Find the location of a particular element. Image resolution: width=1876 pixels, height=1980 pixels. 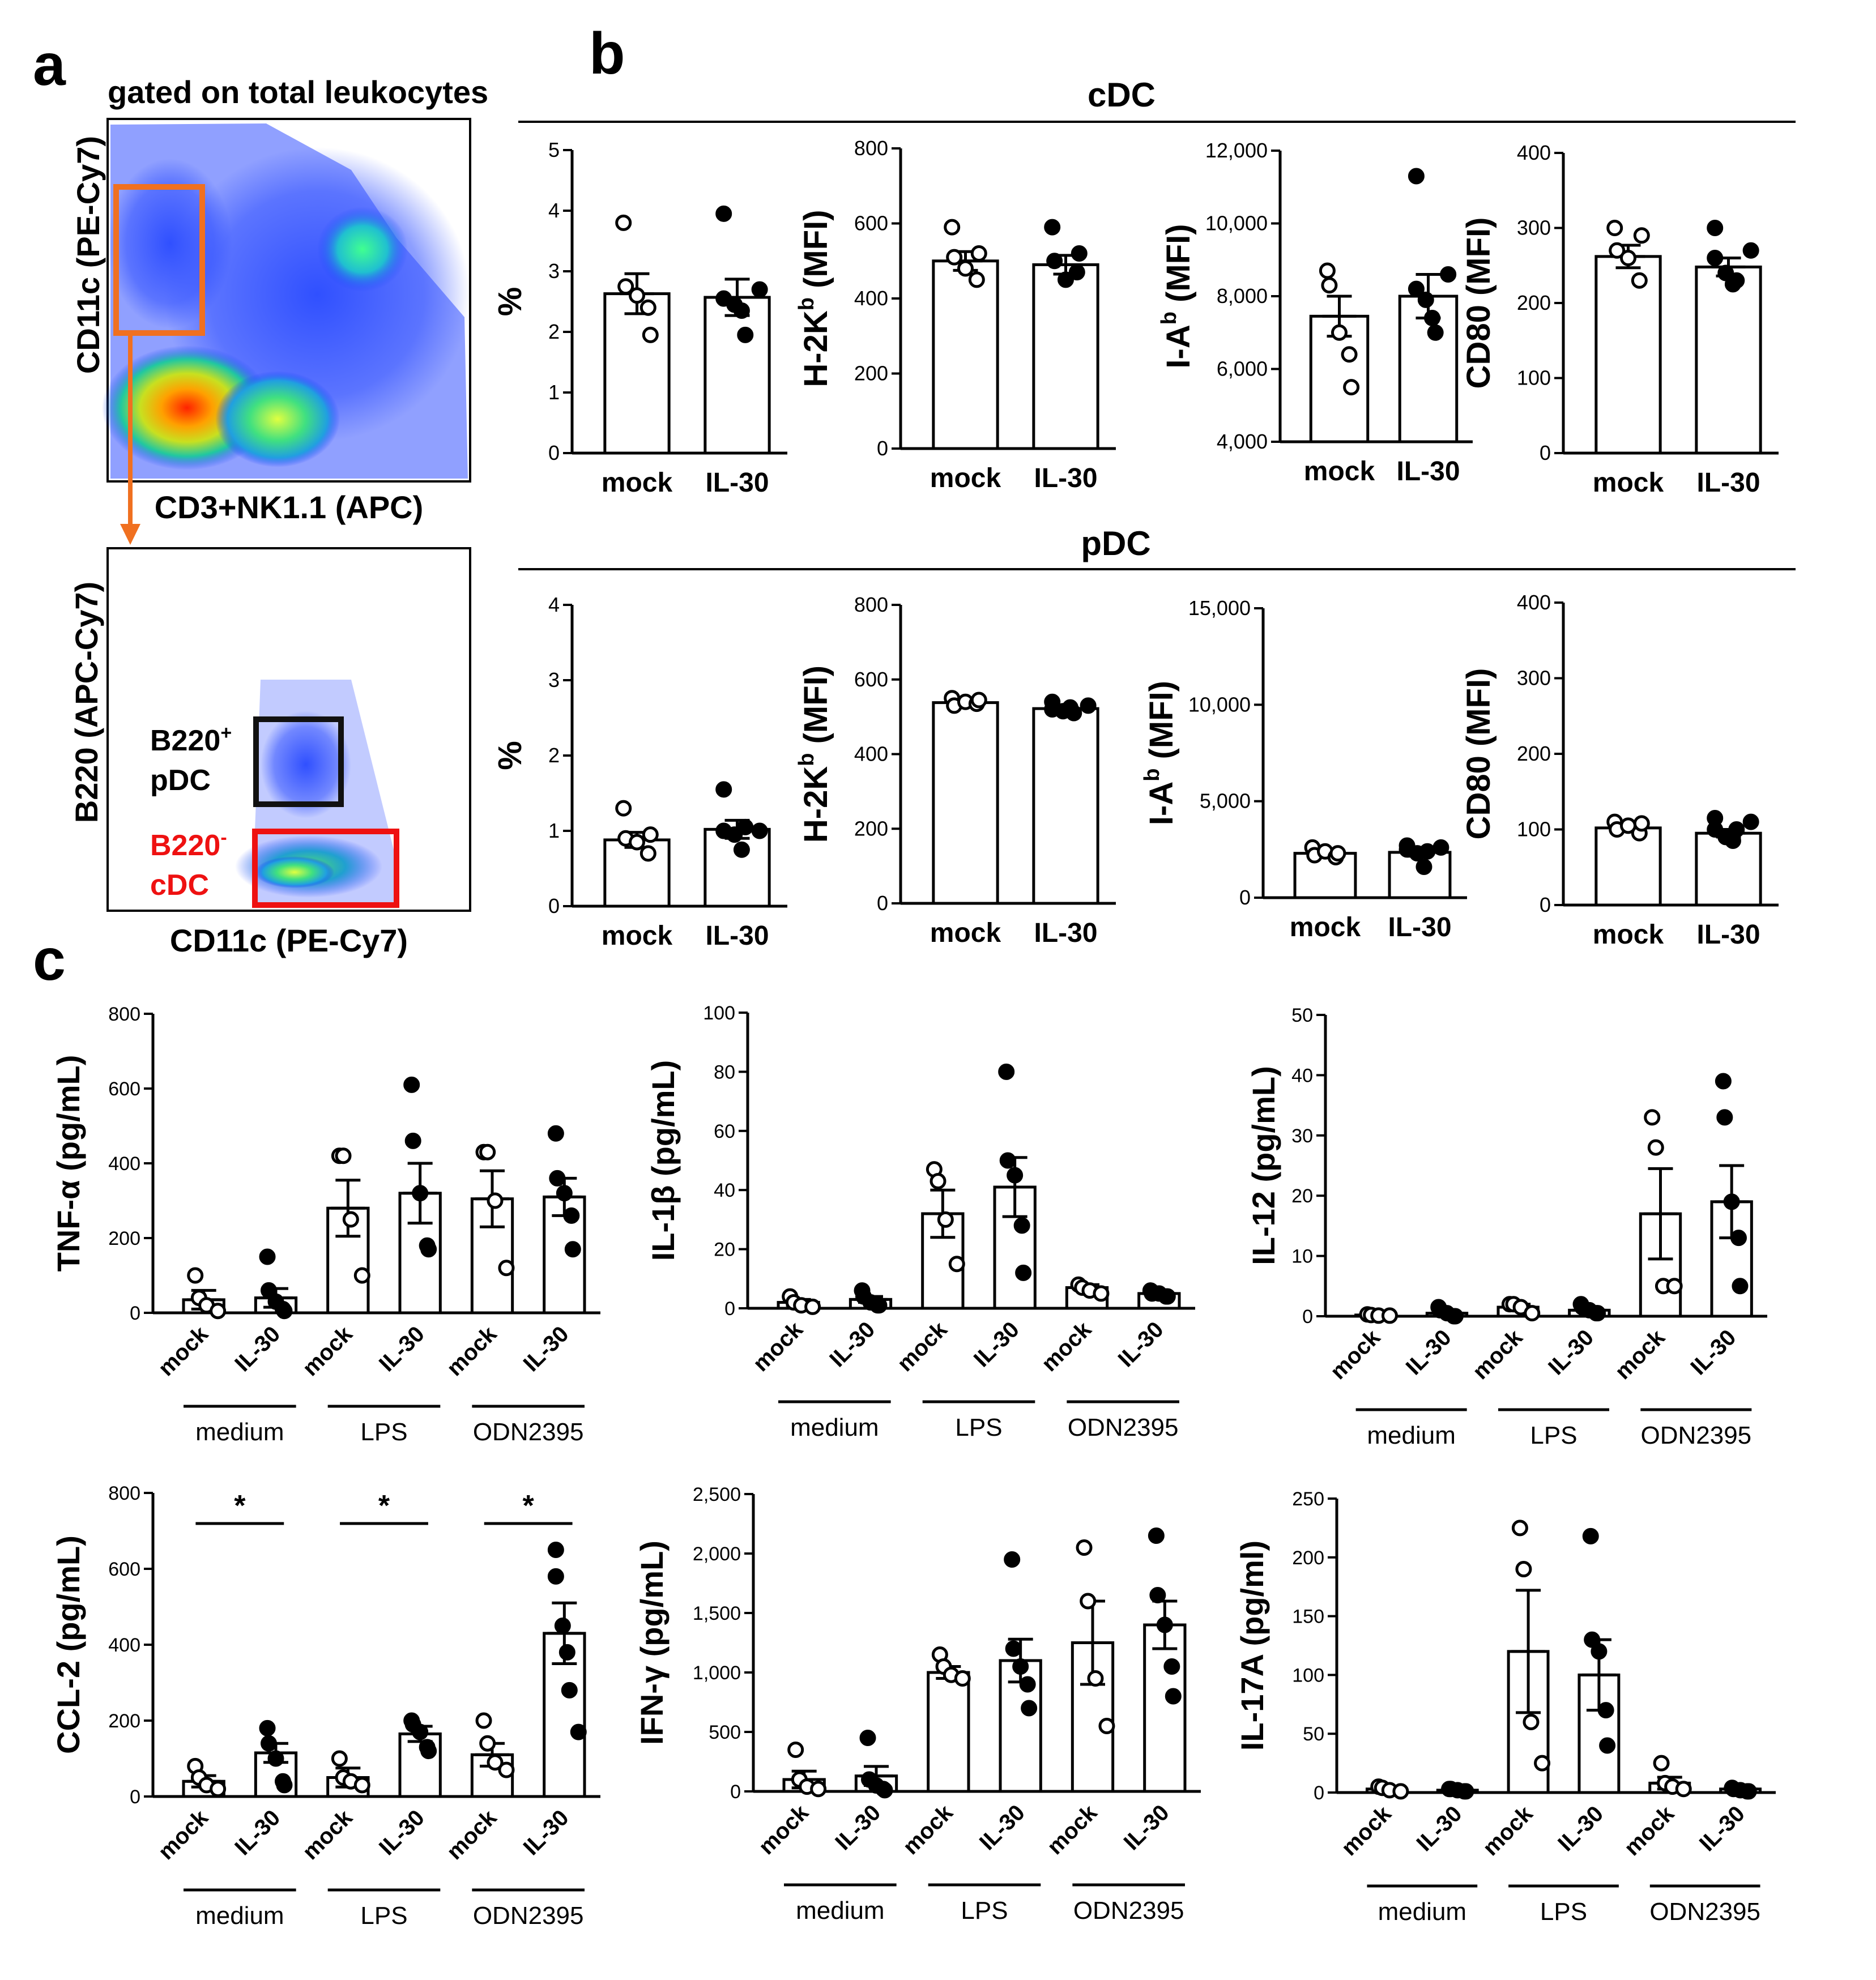

section-title-pdc: pDC is located at coordinates (1115, 543).